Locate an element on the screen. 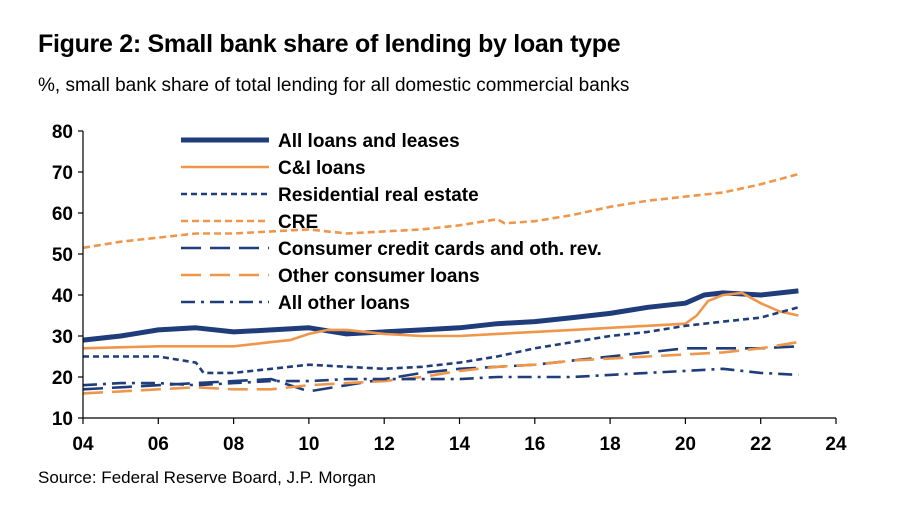 The height and width of the screenshot is (528, 921). x-tick-label: 20 is located at coordinates (685, 444).